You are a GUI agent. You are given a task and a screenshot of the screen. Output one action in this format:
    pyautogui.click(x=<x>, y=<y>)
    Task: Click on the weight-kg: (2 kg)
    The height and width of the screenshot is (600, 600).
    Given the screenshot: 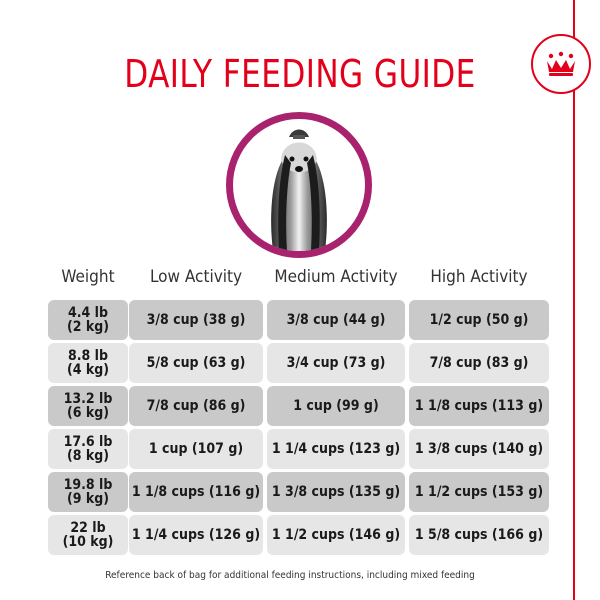 What is the action you would take?
    pyautogui.click(x=88, y=327)
    